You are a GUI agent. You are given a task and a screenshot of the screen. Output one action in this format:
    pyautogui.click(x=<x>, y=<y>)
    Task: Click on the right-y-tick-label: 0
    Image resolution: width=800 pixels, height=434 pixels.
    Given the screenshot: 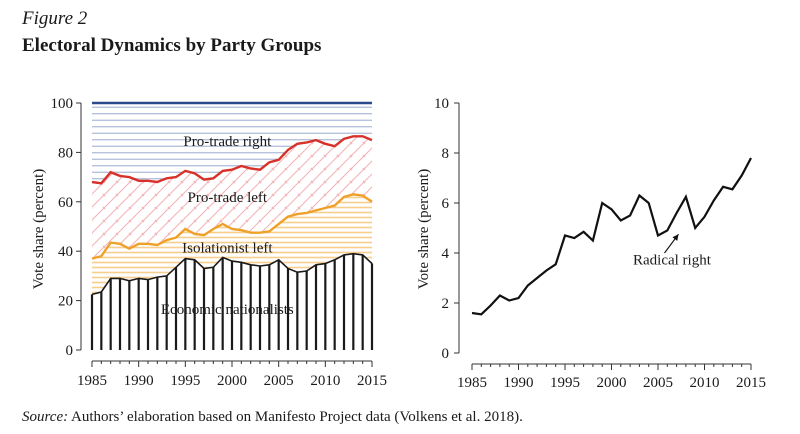 What is the action you would take?
    pyautogui.click(x=446, y=354)
    